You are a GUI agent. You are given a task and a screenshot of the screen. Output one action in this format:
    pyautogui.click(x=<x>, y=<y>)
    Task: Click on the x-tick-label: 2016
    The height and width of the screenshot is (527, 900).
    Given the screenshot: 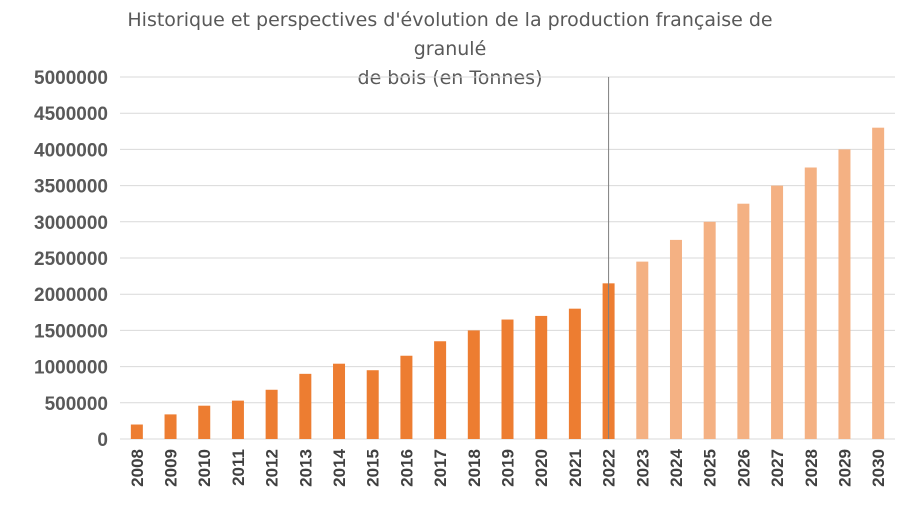 What is the action you would take?
    pyautogui.click(x=406, y=468)
    